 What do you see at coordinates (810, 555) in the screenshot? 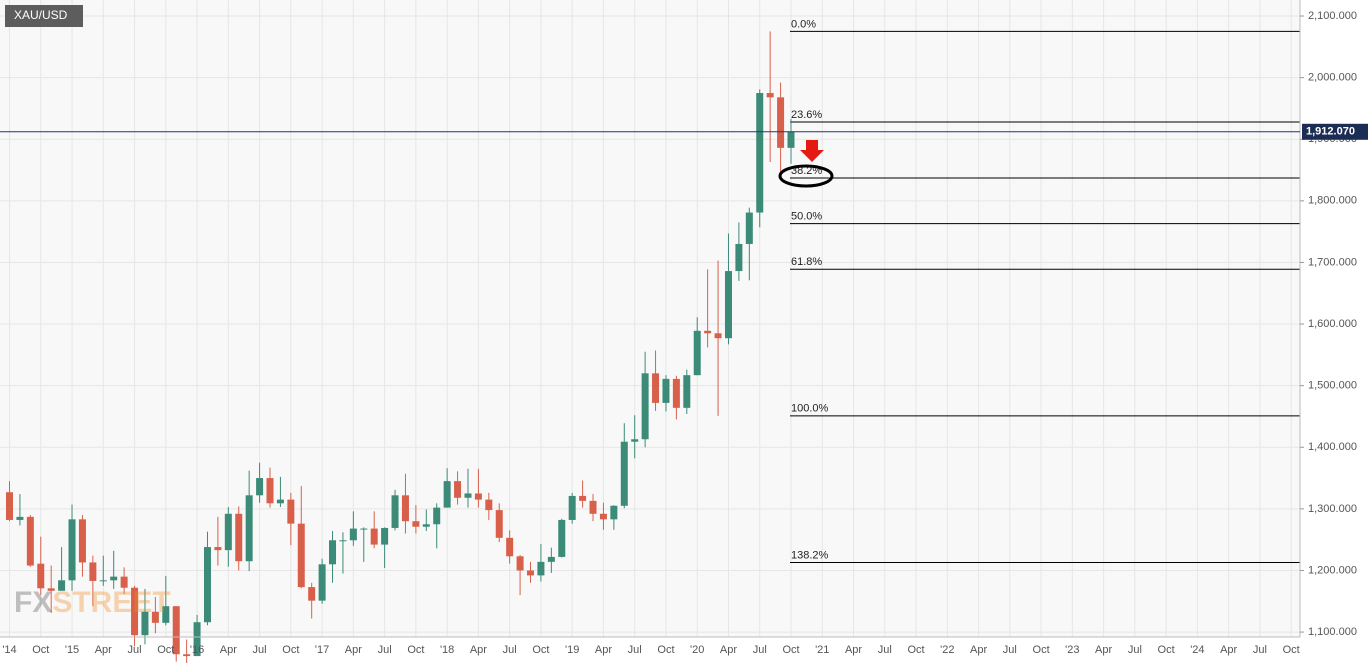
I see `fib-label: 138.2%` at bounding box center [810, 555].